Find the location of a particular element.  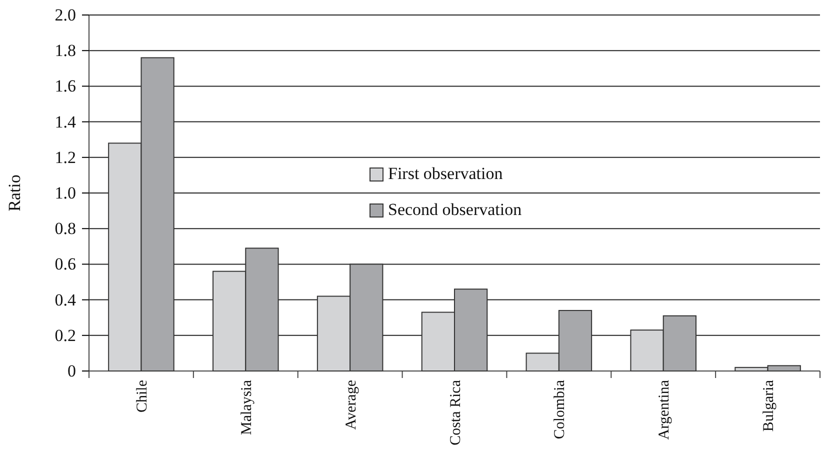

y-tick-label: 1.2 is located at coordinates (65, 157).